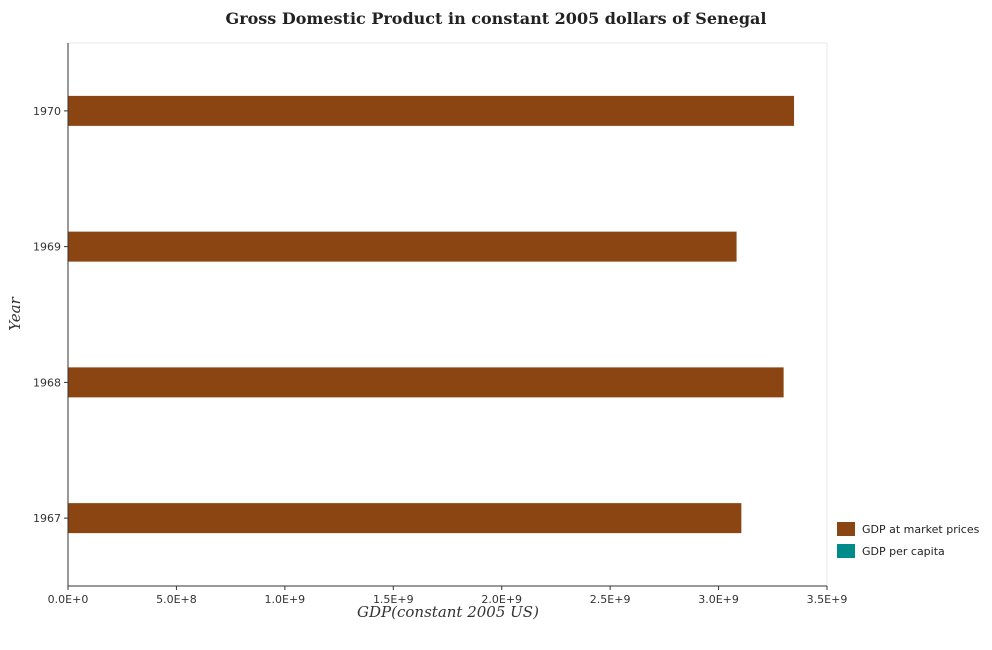  Describe the element at coordinates (393, 599) in the screenshot. I see `x-tick-label: 1.5E+9` at that location.